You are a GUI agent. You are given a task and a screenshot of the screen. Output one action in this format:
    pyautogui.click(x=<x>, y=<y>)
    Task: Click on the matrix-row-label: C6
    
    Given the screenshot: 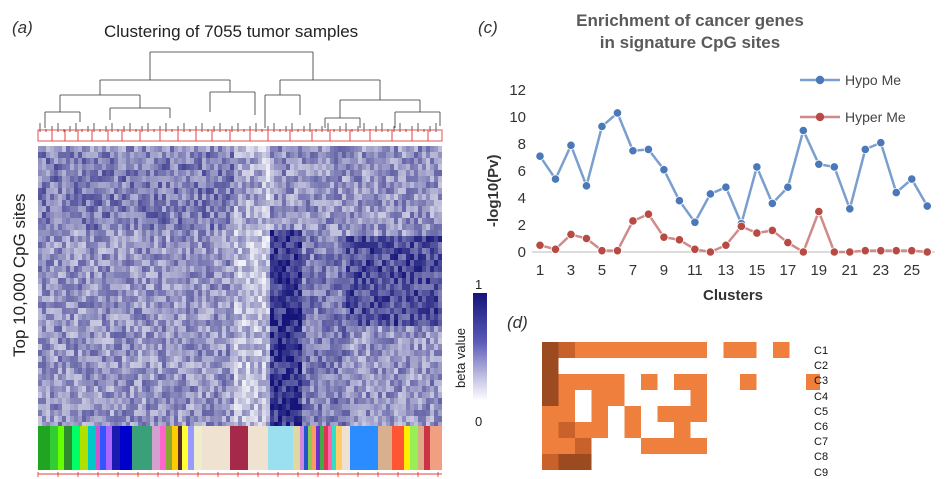 What is the action you would take?
    pyautogui.click(x=821, y=427)
    